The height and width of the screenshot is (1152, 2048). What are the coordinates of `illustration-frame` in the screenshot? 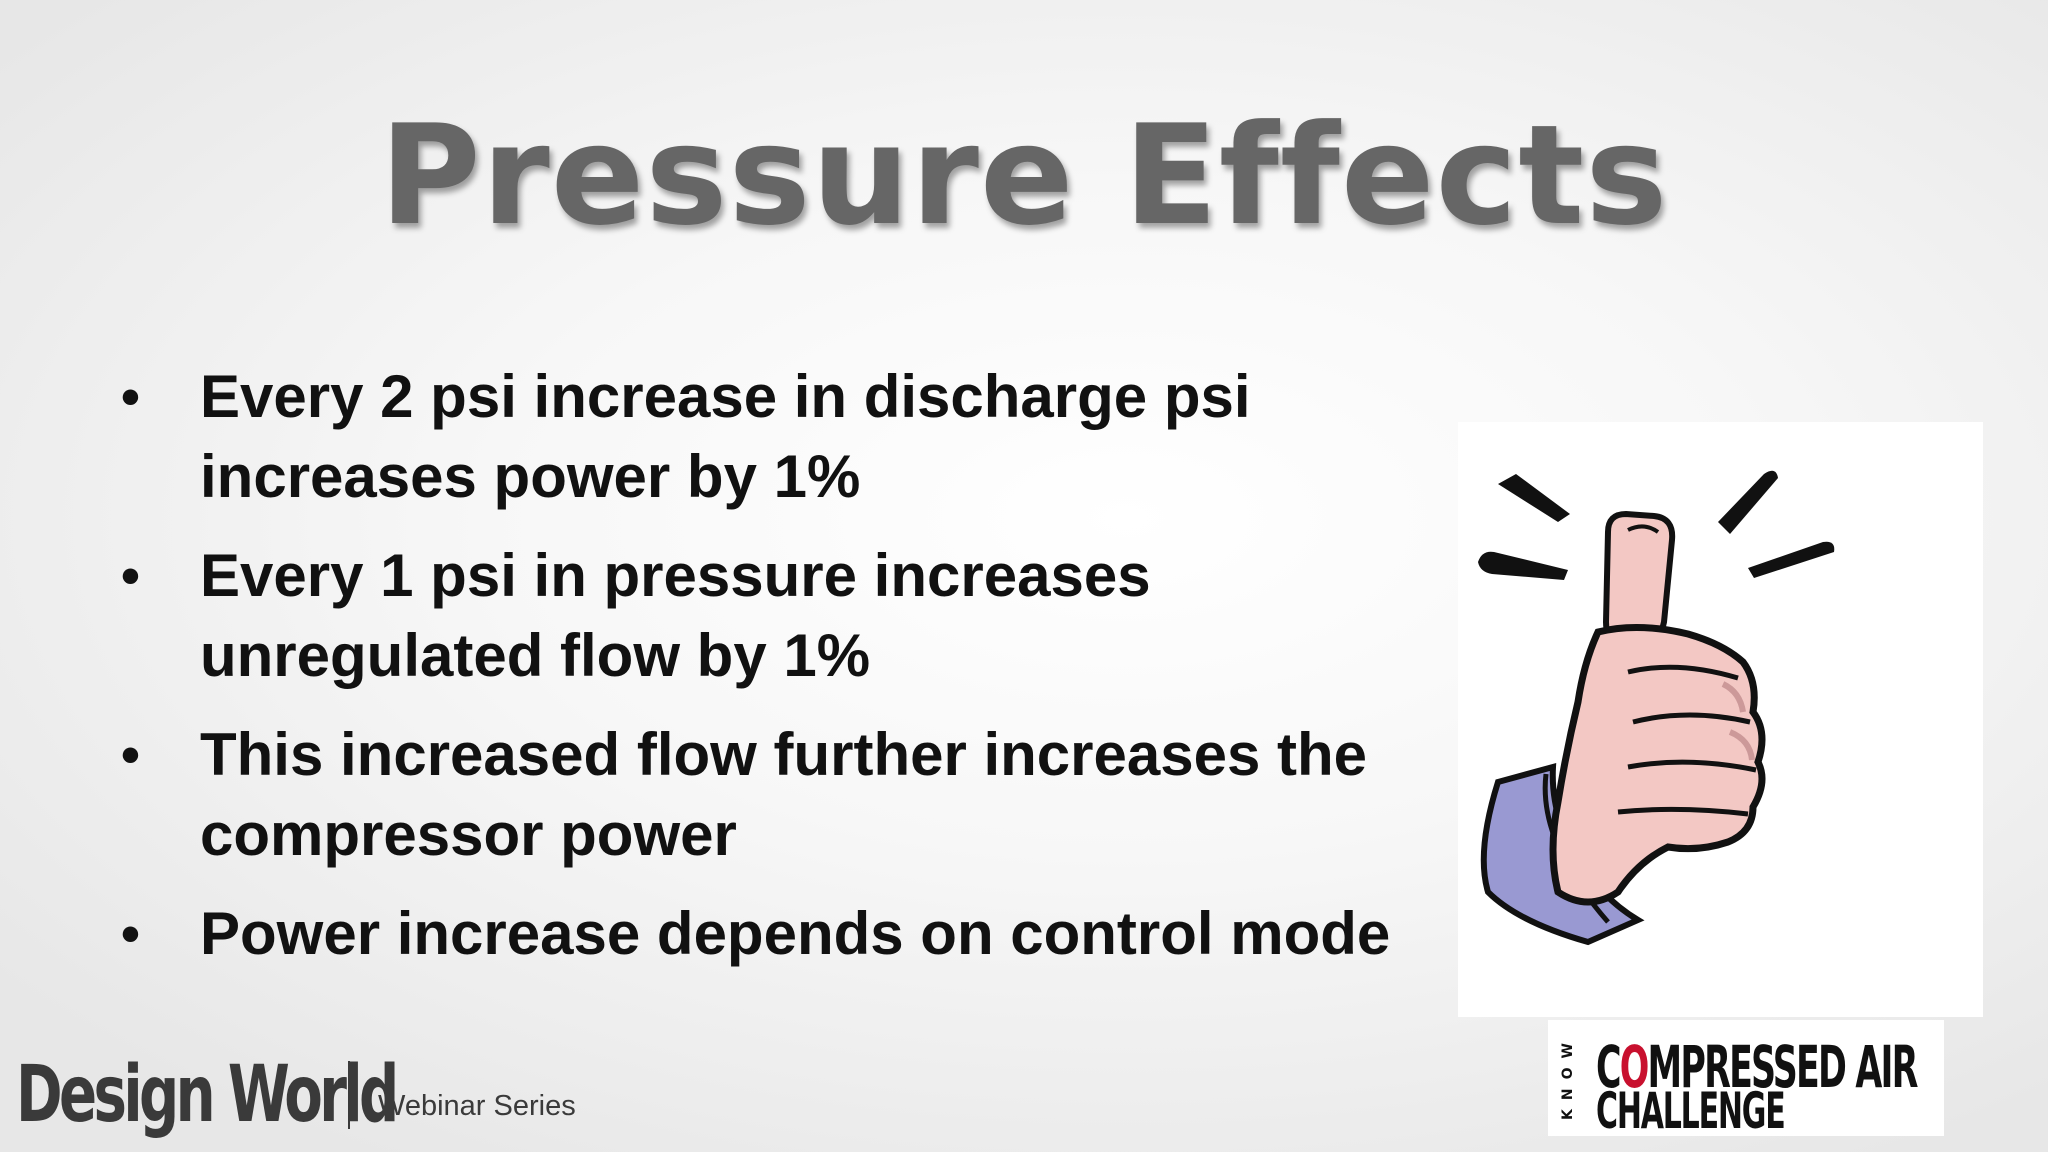 It's located at (1720, 719).